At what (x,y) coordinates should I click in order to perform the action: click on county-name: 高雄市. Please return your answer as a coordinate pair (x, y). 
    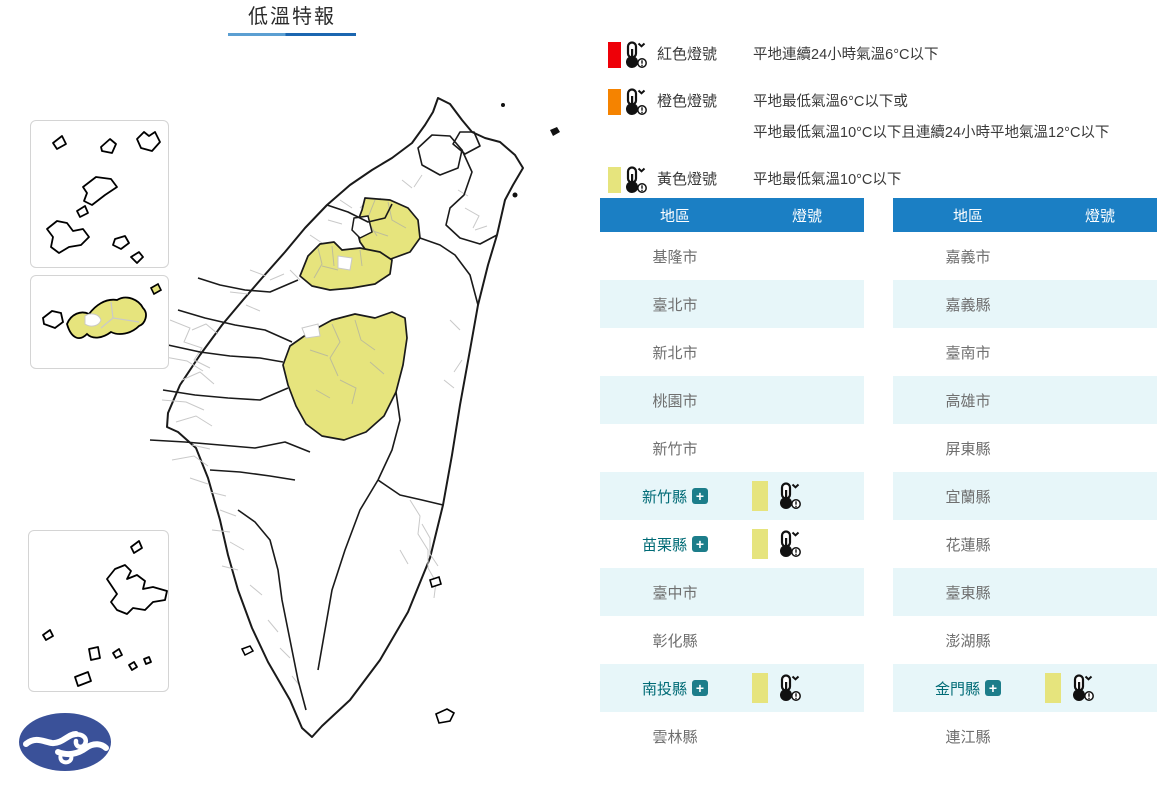
    Looking at the image, I should click on (968, 401).